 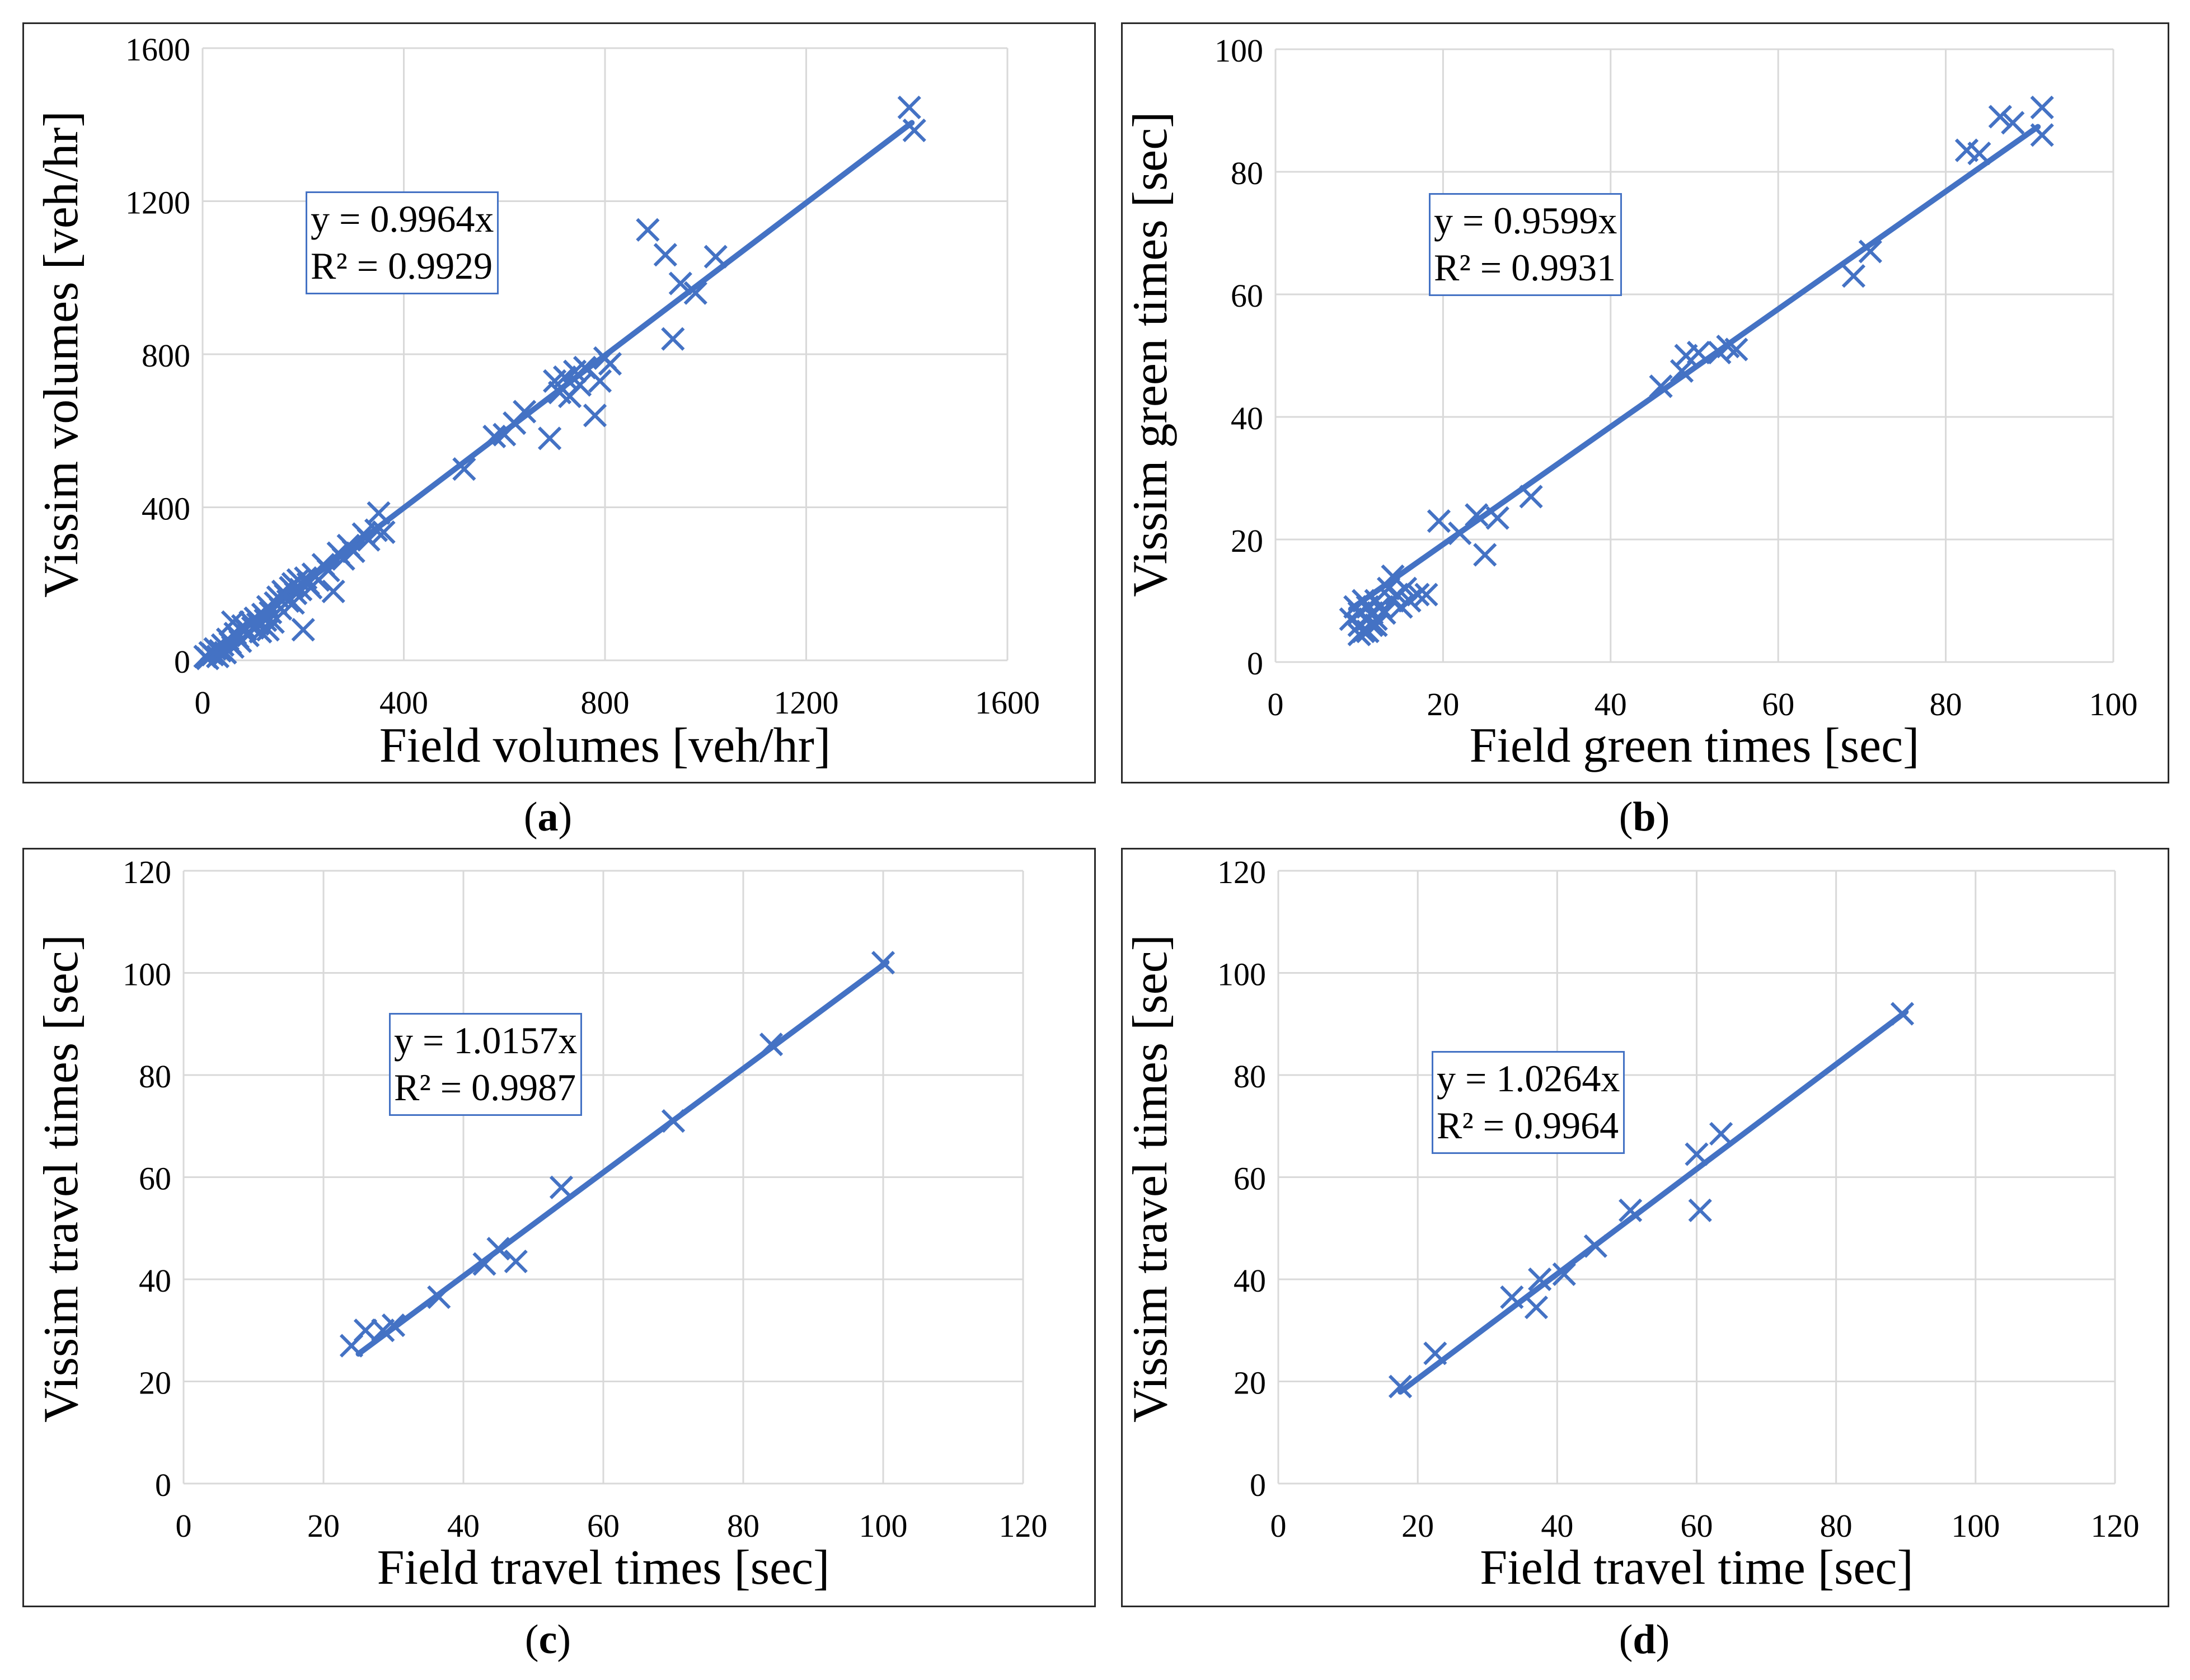 What do you see at coordinates (61, 355) in the screenshot?
I see `y-axis-title: Vissim volumes [veh/hr]` at bounding box center [61, 355].